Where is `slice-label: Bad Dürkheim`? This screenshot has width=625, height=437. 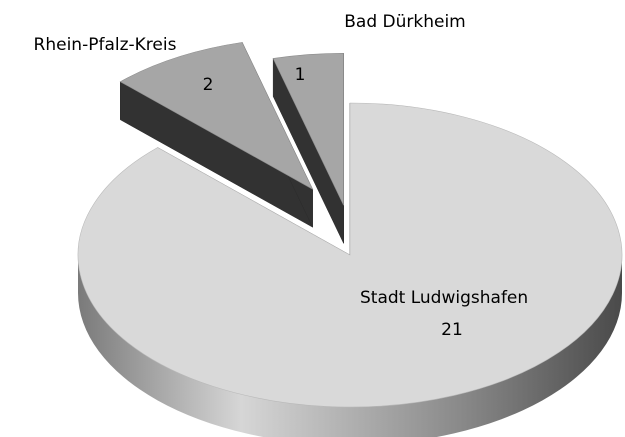
slice-label: Bad Dürkheim is located at coordinates (405, 22).